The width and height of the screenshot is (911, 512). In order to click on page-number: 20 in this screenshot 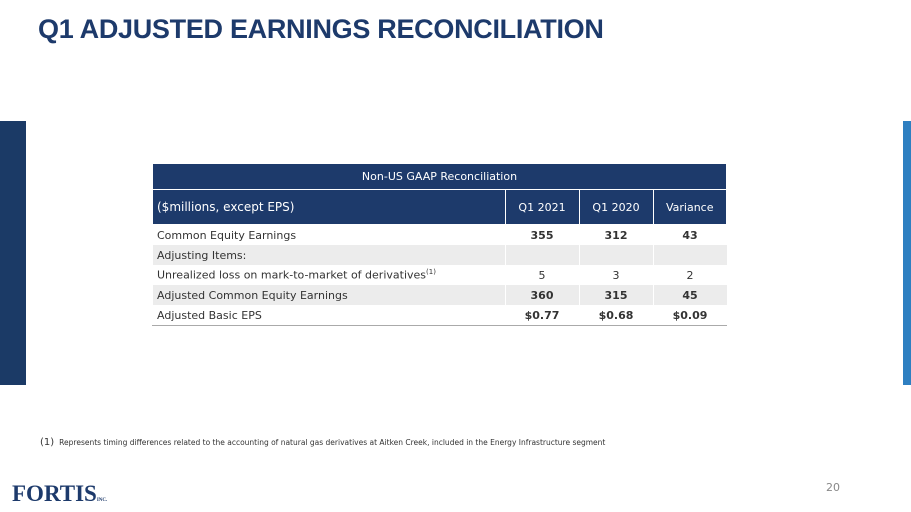, I will do `click(833, 487)`.